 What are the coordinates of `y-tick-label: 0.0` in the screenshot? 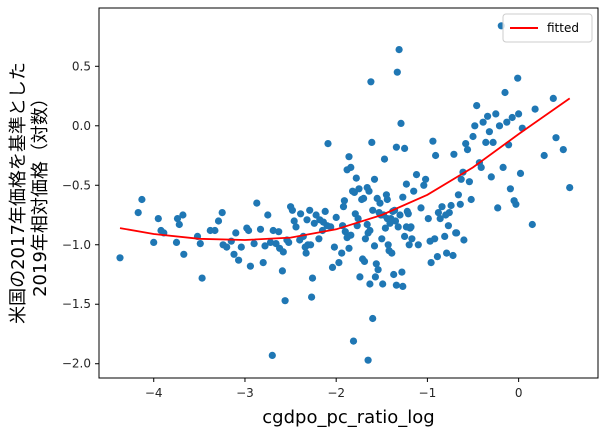 It's located at (81, 126).